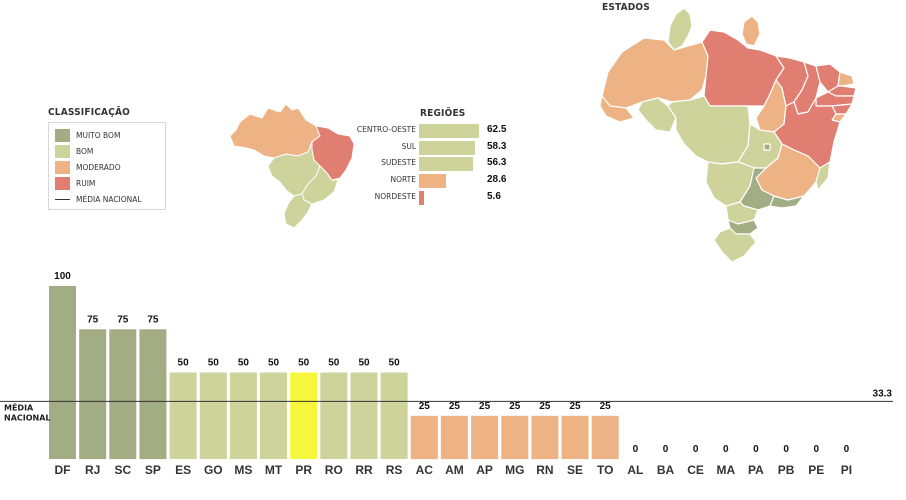  Describe the element at coordinates (816, 470) in the screenshot. I see `x-tick-label: PE` at that location.